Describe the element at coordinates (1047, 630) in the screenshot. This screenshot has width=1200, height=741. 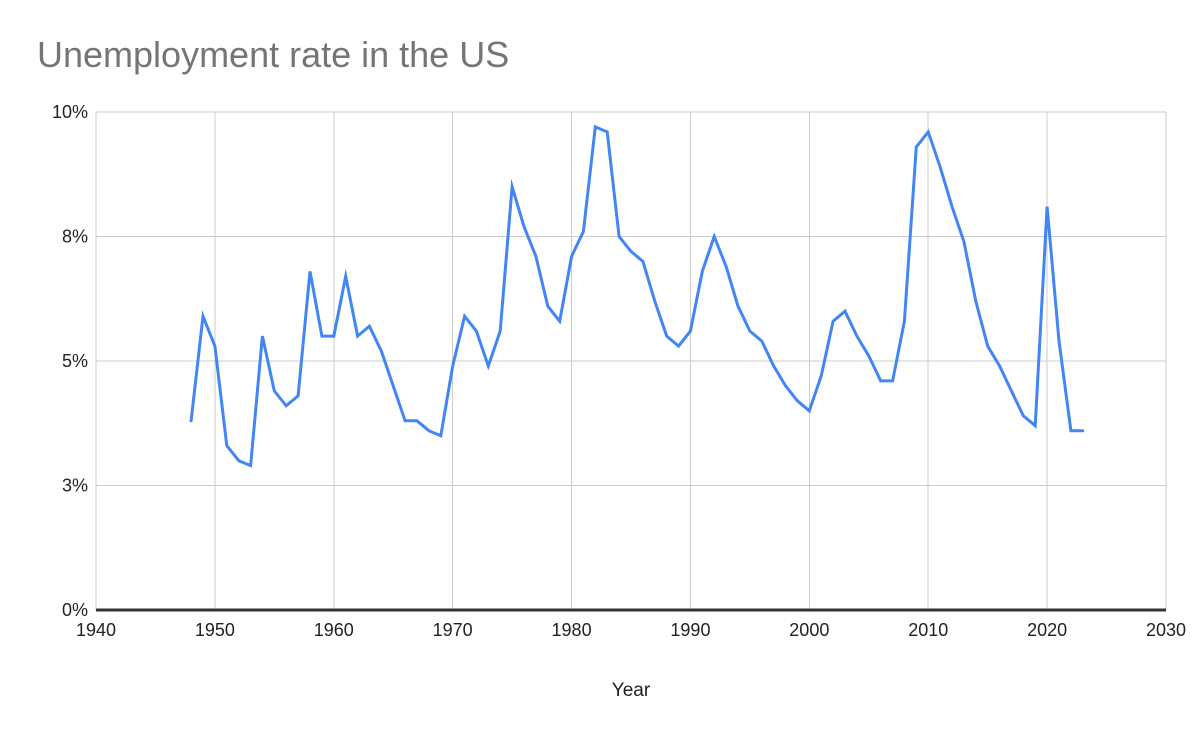
I see `x-tick-label: 2020` at that location.